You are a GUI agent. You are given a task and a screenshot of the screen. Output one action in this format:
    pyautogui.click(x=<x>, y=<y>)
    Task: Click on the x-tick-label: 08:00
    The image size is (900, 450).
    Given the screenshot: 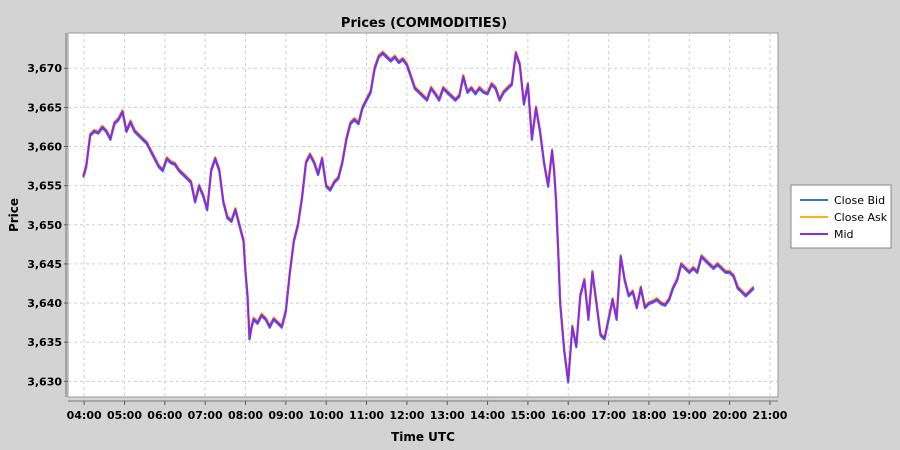 What is the action you would take?
    pyautogui.click(x=245, y=415)
    